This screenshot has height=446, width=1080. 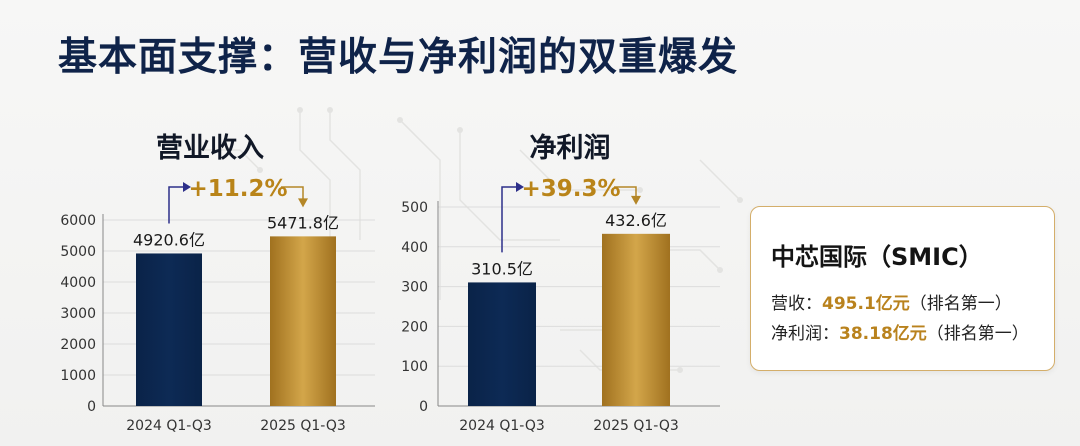 What do you see at coordinates (78, 345) in the screenshot?
I see `y-tick-label: 2000` at bounding box center [78, 345].